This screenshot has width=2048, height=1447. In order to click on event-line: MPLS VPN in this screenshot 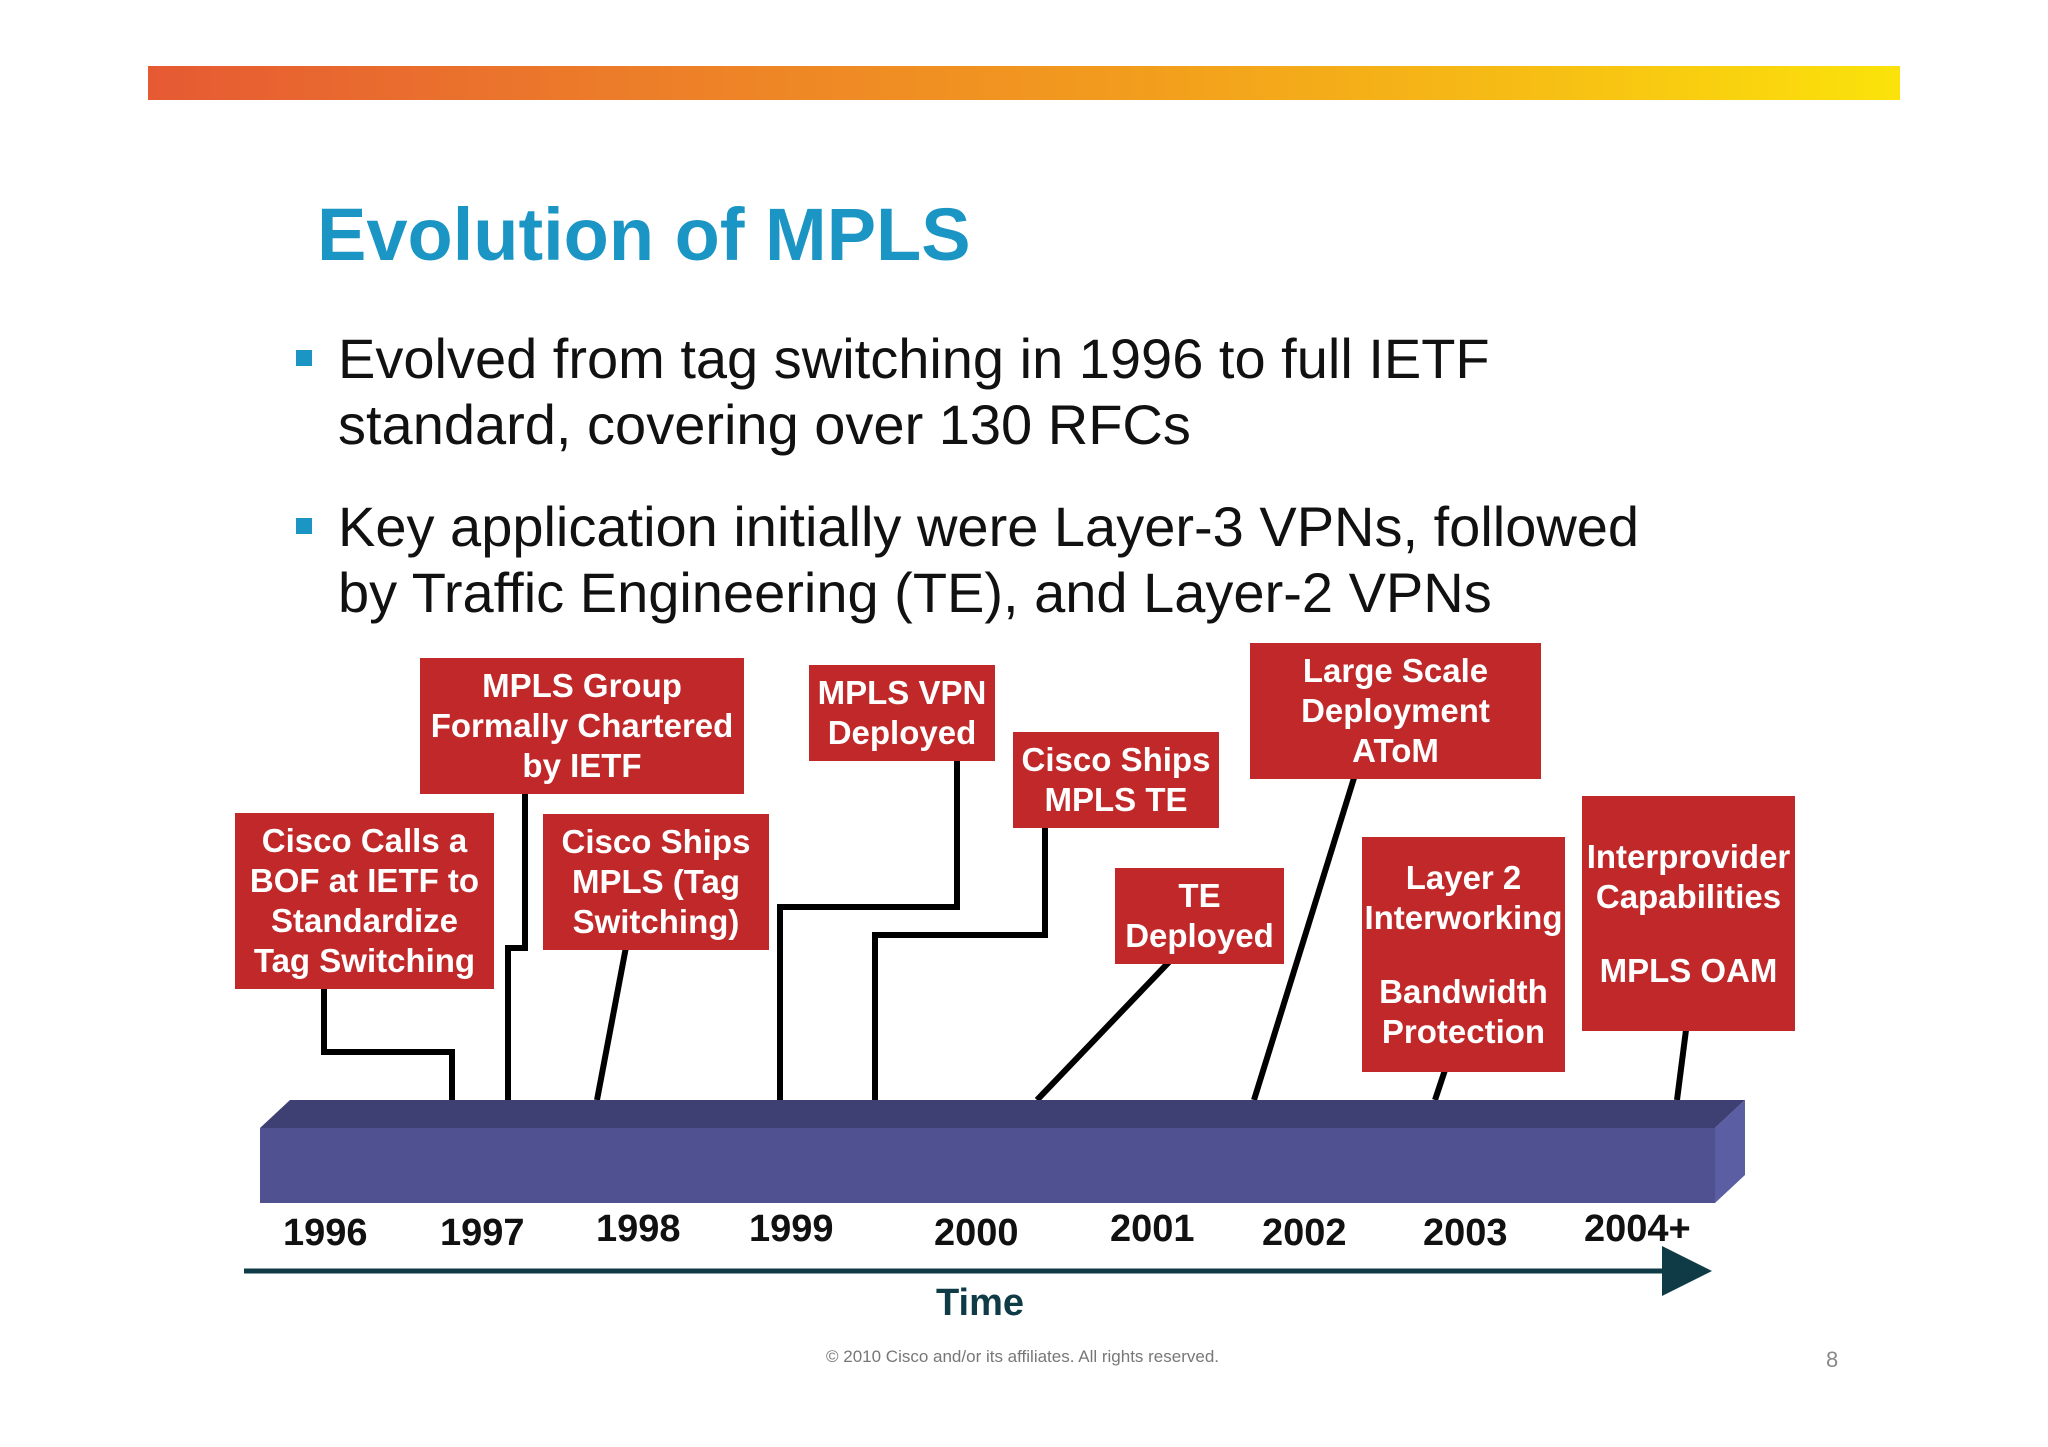, I will do `click(902, 692)`.